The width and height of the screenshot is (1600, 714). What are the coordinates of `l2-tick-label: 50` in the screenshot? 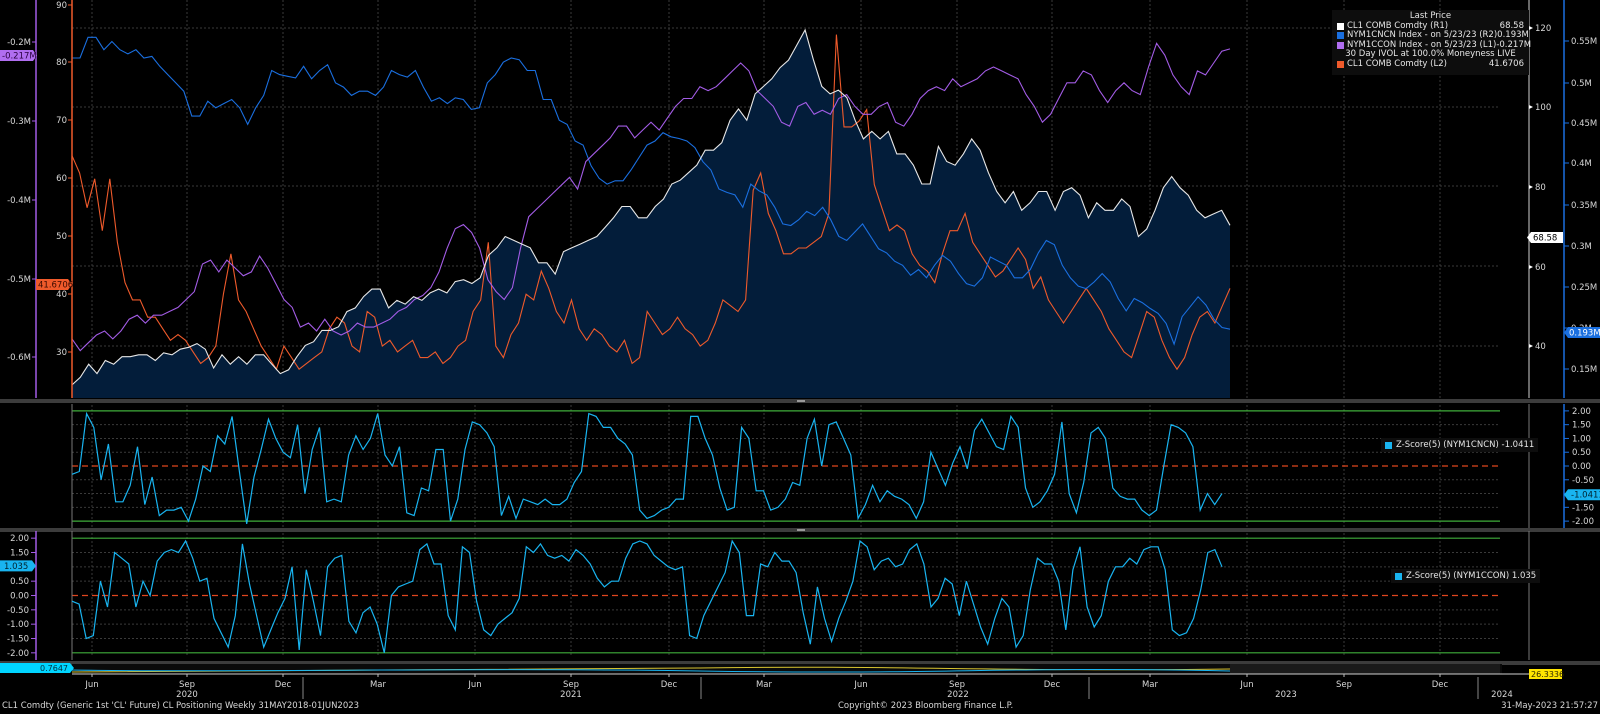 It's located at (61, 237).